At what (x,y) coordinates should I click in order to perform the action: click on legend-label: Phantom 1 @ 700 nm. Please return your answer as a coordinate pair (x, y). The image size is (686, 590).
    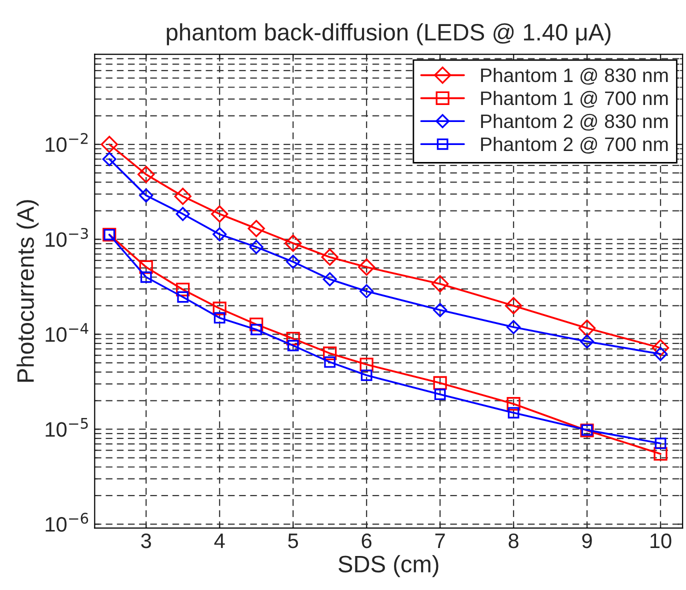
    Looking at the image, I should click on (574, 99).